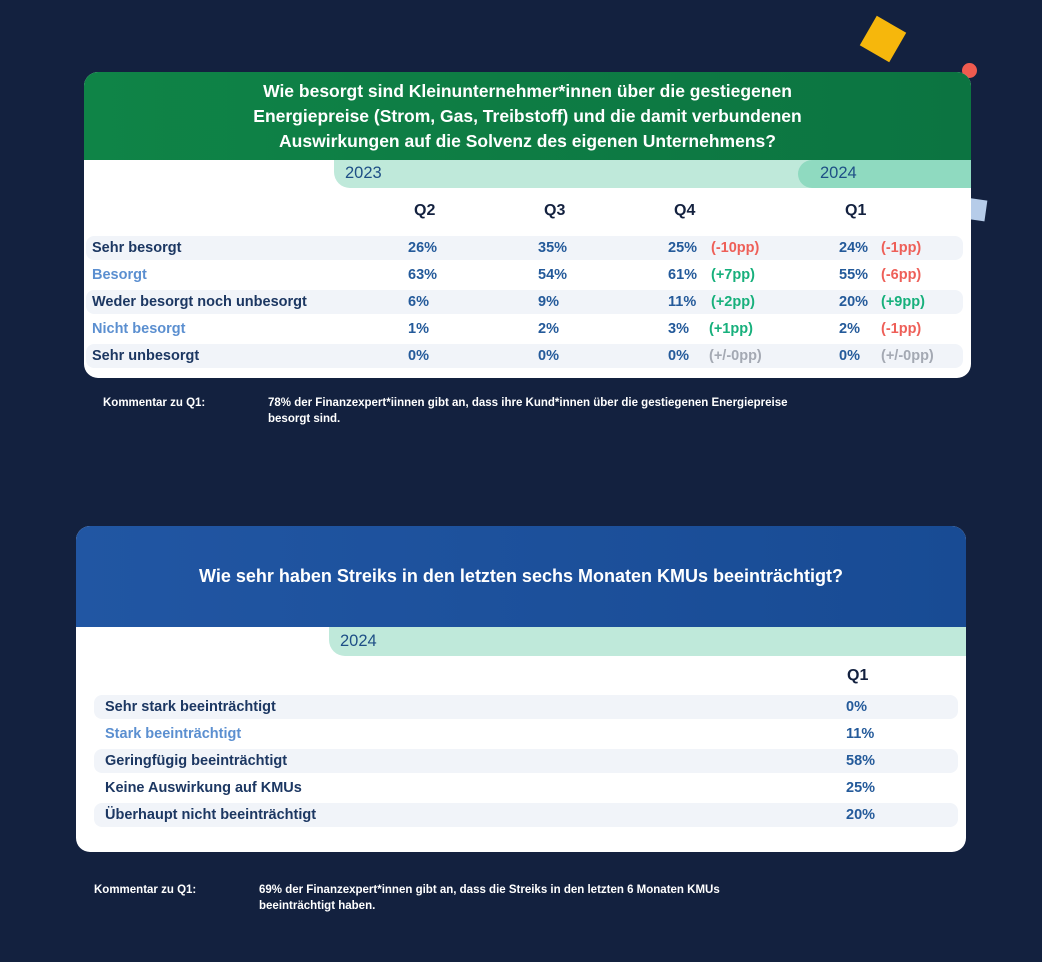 The height and width of the screenshot is (962, 1042). Describe the element at coordinates (317, 905) in the screenshot. I see `strike-comment-line-2: beeinträchtigt haben.` at that location.